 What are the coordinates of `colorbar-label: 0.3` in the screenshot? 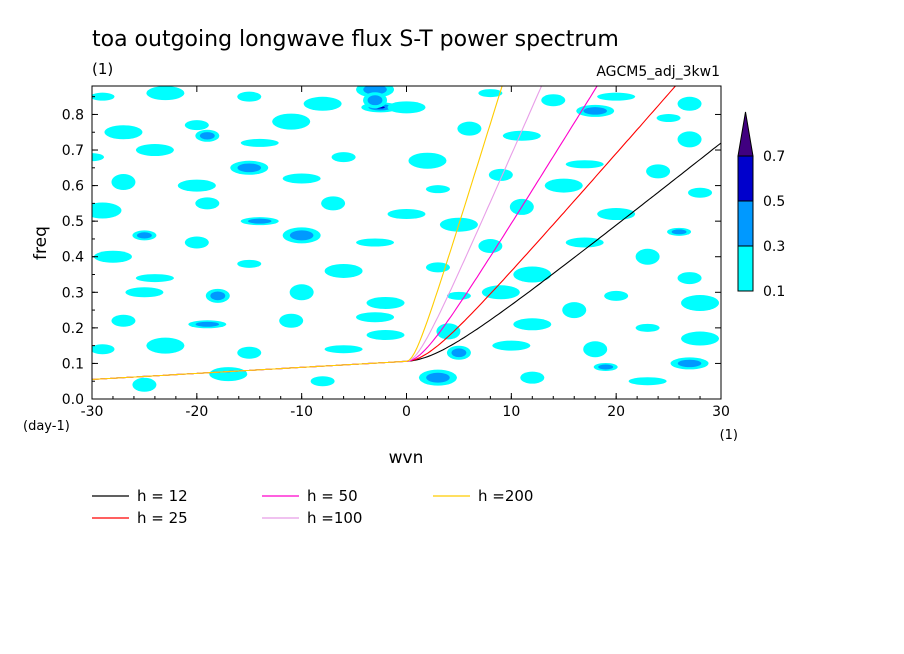 It's located at (774, 247).